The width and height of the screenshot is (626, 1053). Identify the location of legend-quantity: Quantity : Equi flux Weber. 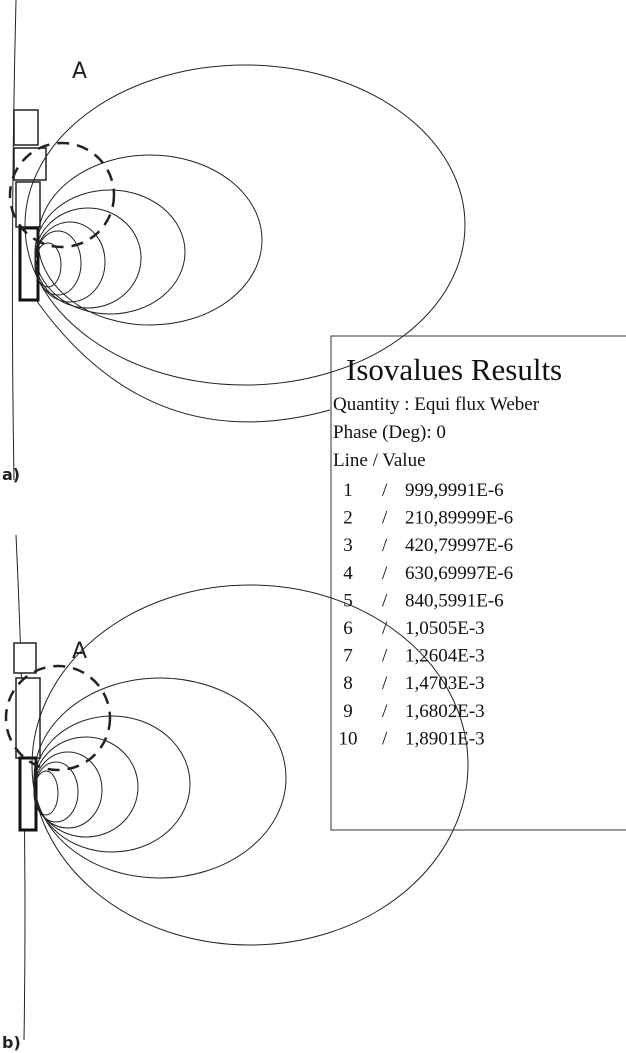
(436, 404).